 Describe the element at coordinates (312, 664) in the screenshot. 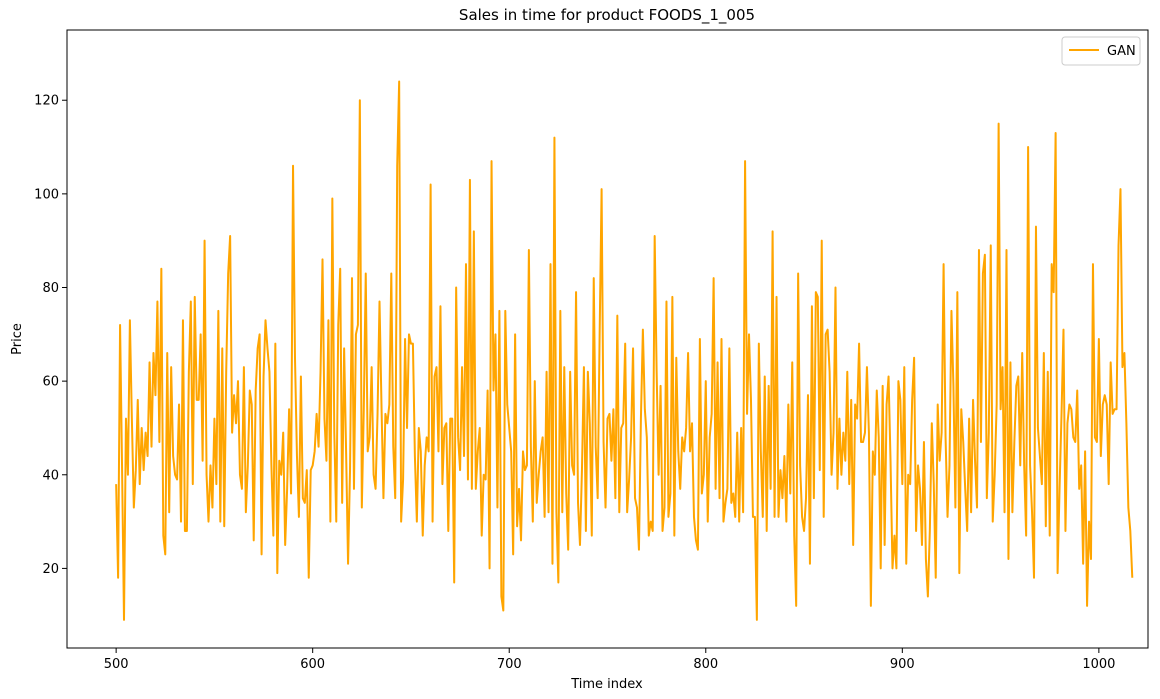

I see `x-tick-label: 600` at that location.